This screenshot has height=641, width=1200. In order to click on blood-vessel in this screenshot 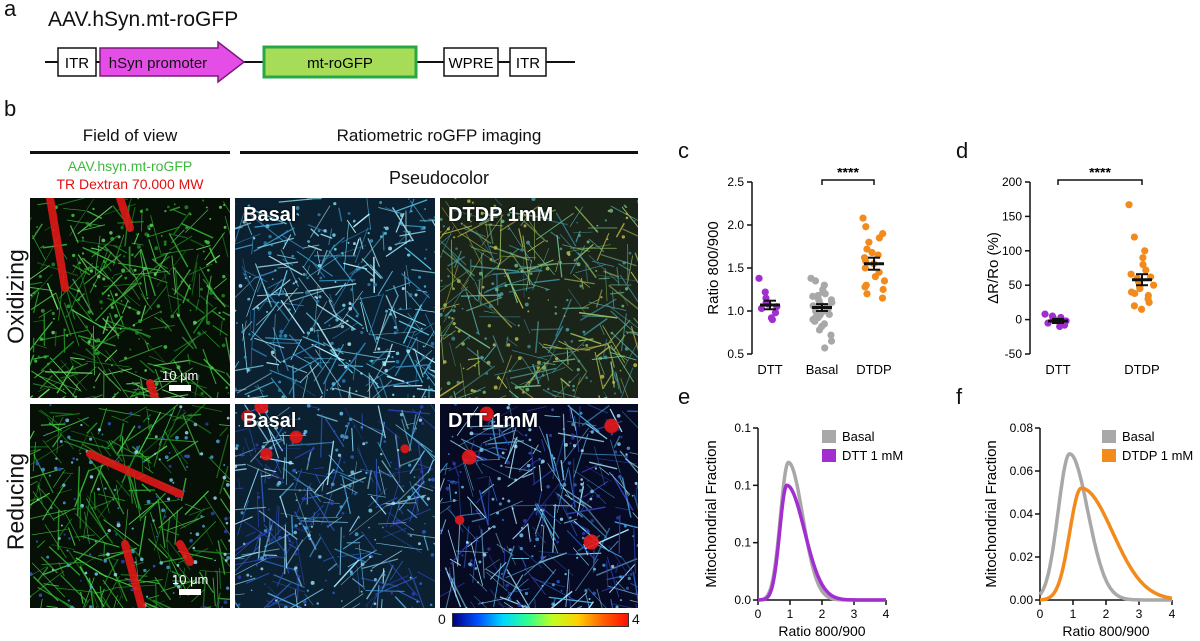, I will do `click(152, 388)`.